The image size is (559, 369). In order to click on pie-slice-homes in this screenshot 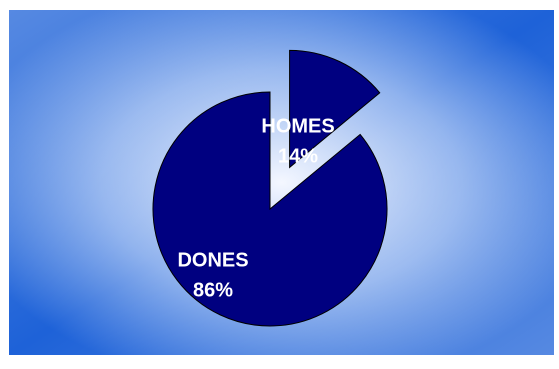, I will do `click(335, 109)`.